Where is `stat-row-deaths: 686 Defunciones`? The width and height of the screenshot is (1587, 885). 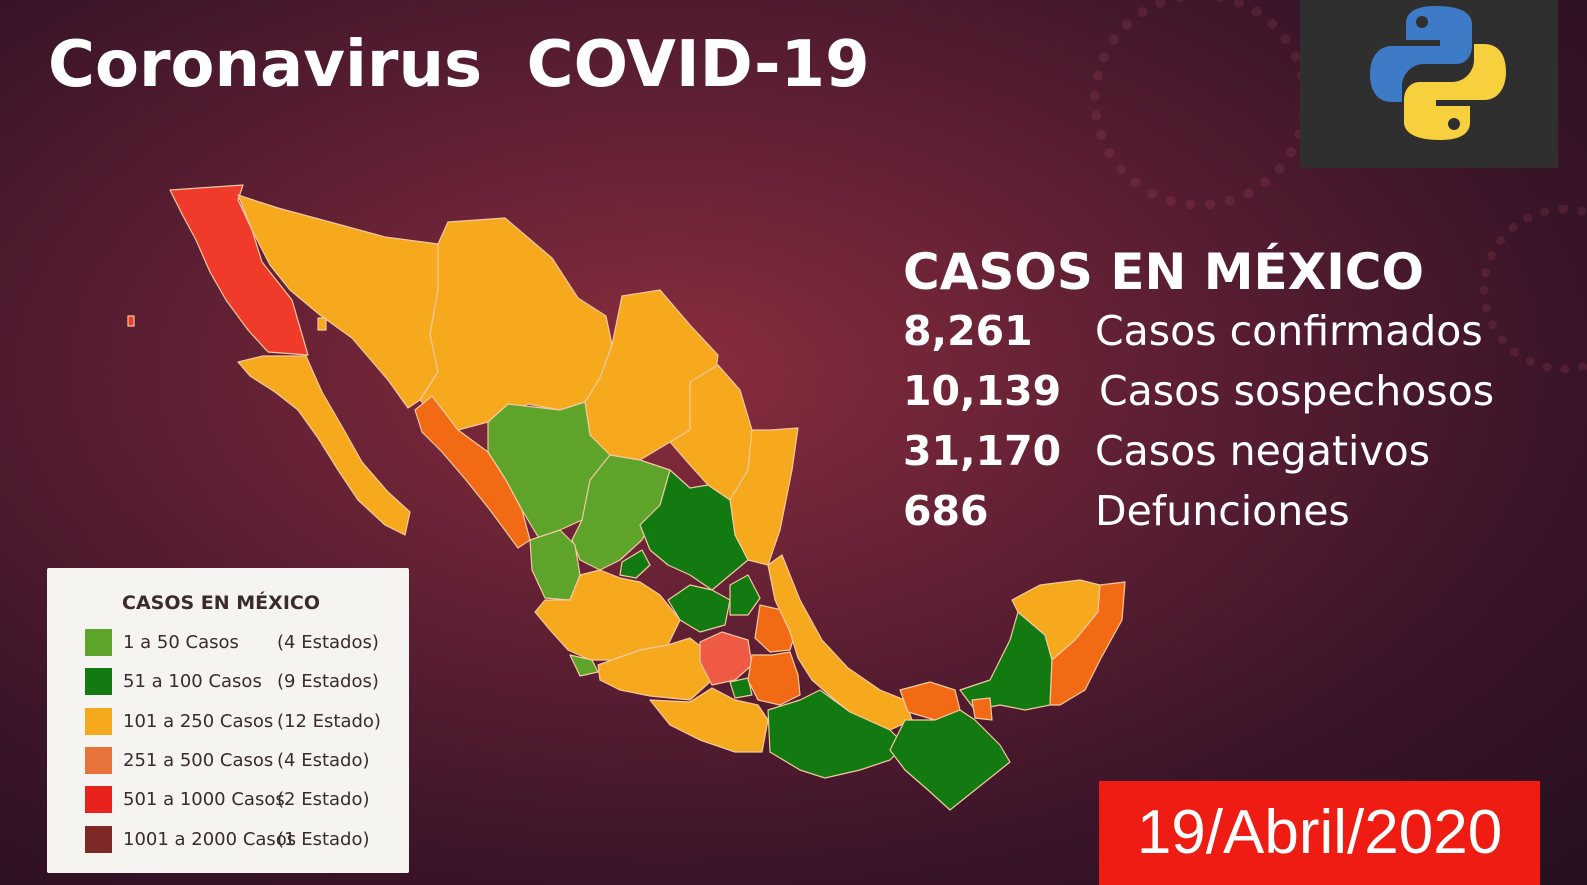 stat-row-deaths: 686 Defunciones is located at coordinates (1163, 517).